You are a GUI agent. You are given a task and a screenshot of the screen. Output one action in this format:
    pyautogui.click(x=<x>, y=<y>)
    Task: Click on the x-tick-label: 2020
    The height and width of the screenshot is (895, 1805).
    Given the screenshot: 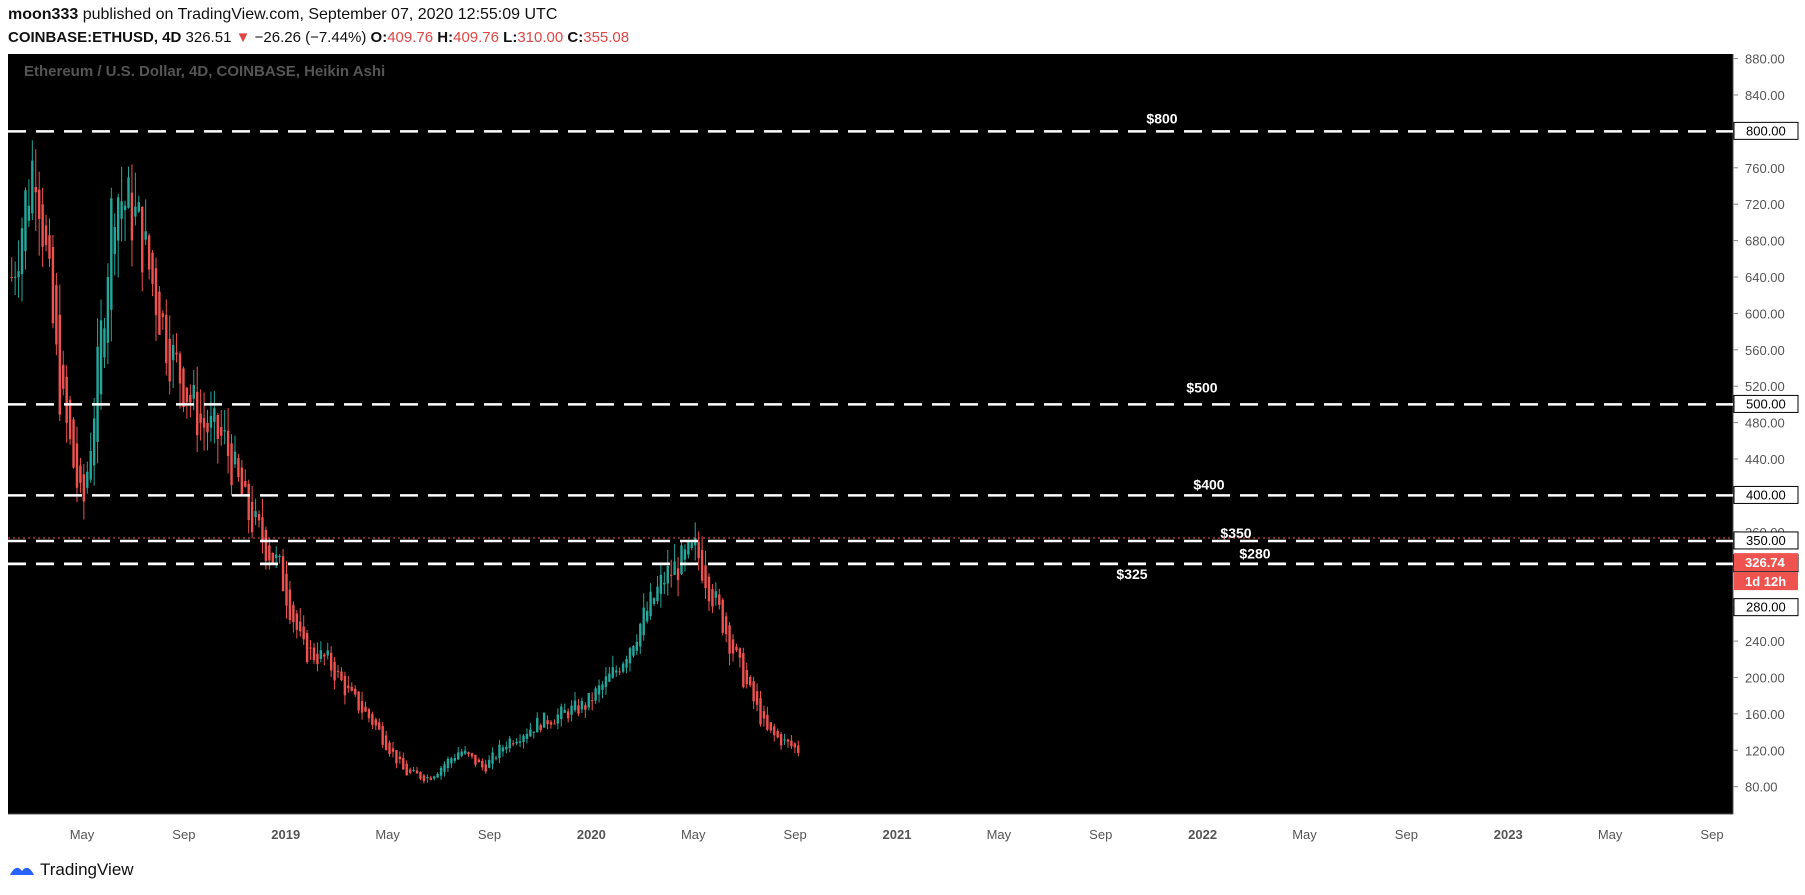 What is the action you would take?
    pyautogui.click(x=591, y=834)
    